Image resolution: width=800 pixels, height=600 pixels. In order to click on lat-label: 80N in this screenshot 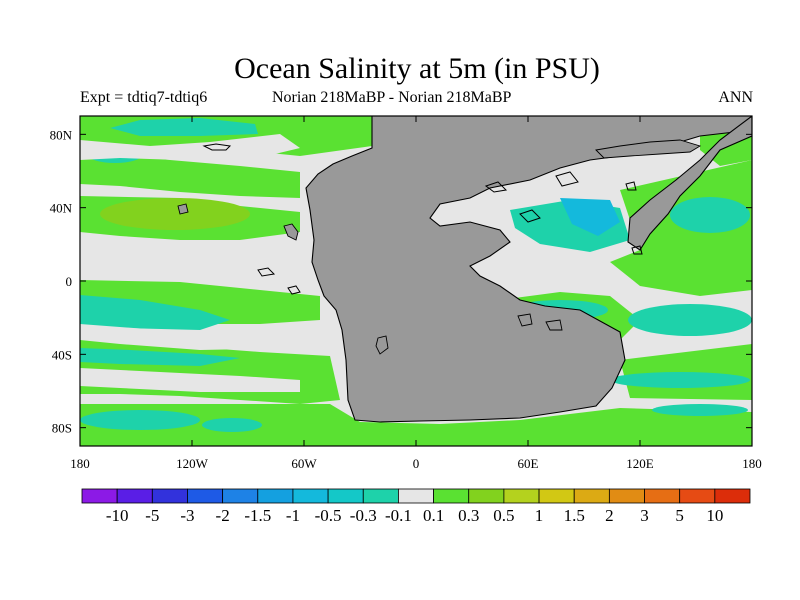, I will do `click(61, 134)`.